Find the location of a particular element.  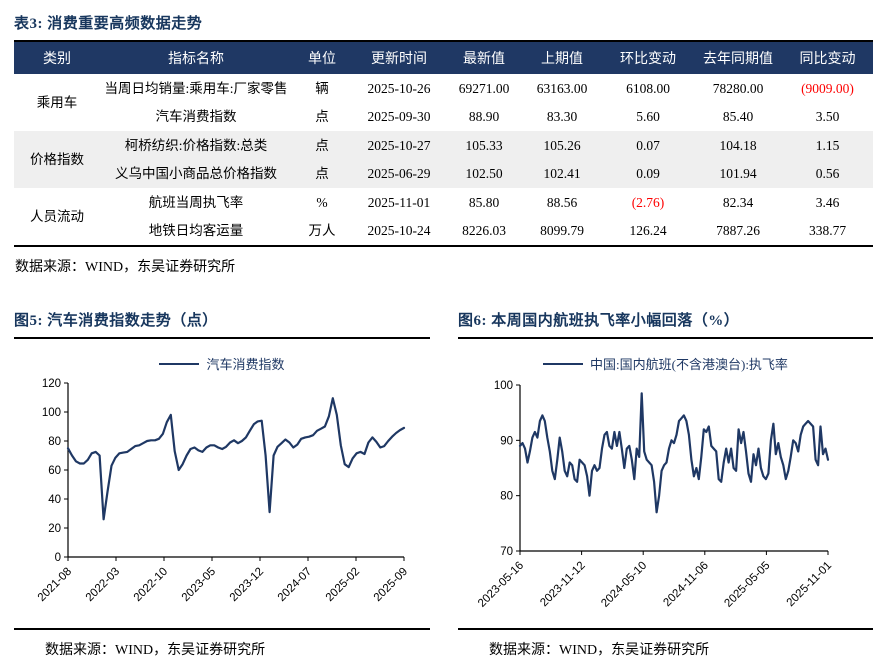

latest-value-cell: 8226.03 is located at coordinates (484, 231).